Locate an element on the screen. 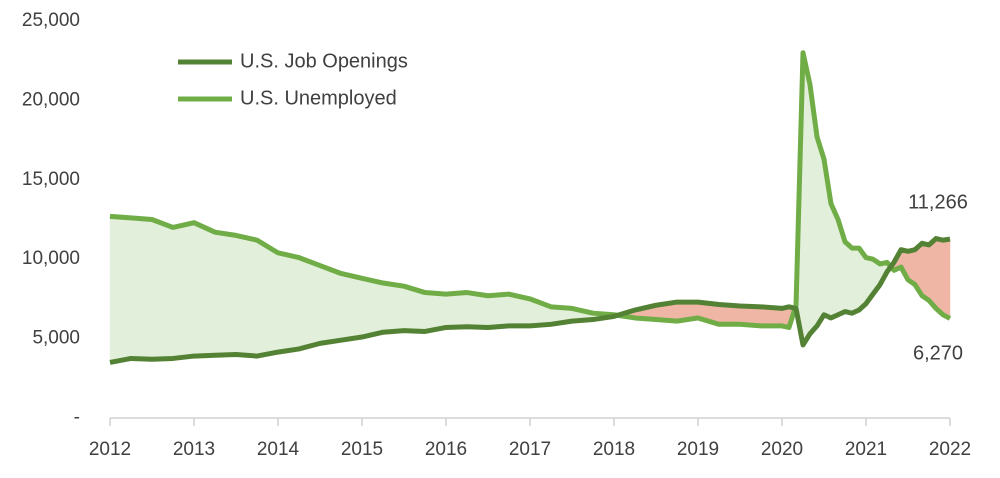 The image size is (1000, 478). x-tick-label: 2013 is located at coordinates (194, 449).